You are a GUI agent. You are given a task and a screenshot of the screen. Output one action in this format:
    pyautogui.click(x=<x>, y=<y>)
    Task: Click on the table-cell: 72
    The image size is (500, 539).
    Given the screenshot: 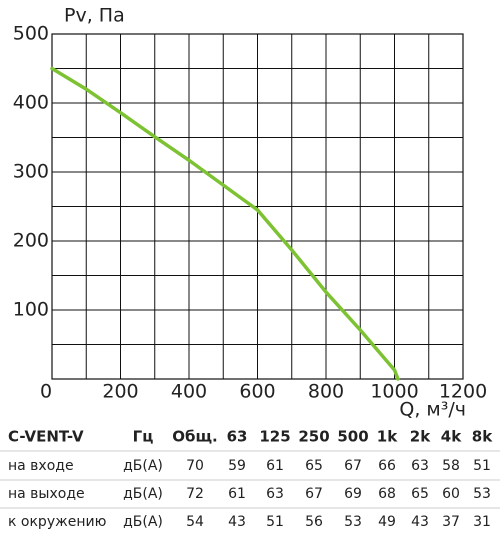 What is the action you would take?
    pyautogui.click(x=195, y=494)
    